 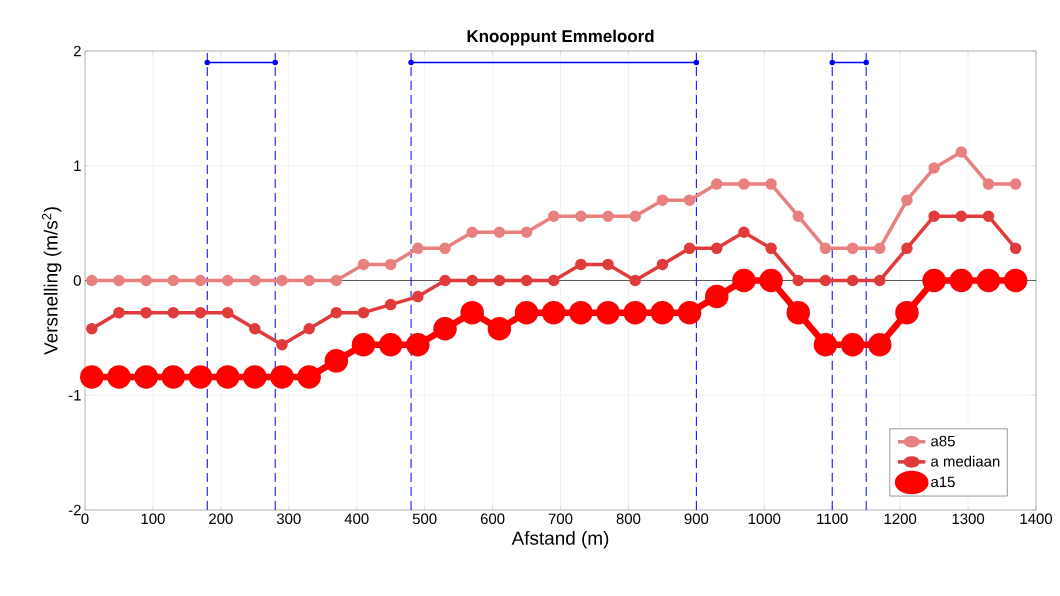 What do you see at coordinates (832, 519) in the screenshot?
I see `x-tick-label: 1100` at bounding box center [832, 519].